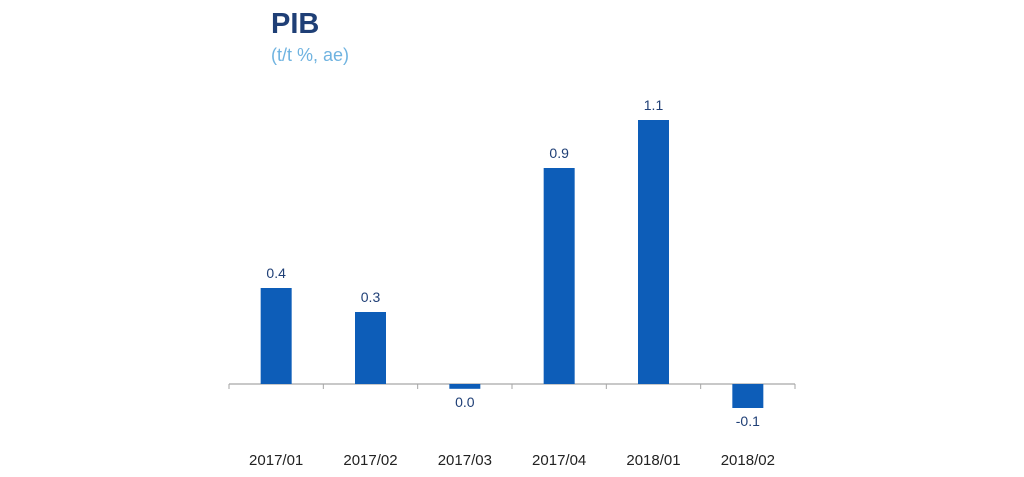 Image resolution: width=1024 pixels, height=477 pixels. What do you see at coordinates (653, 460) in the screenshot?
I see `x-tick-label: 2018/01` at bounding box center [653, 460].